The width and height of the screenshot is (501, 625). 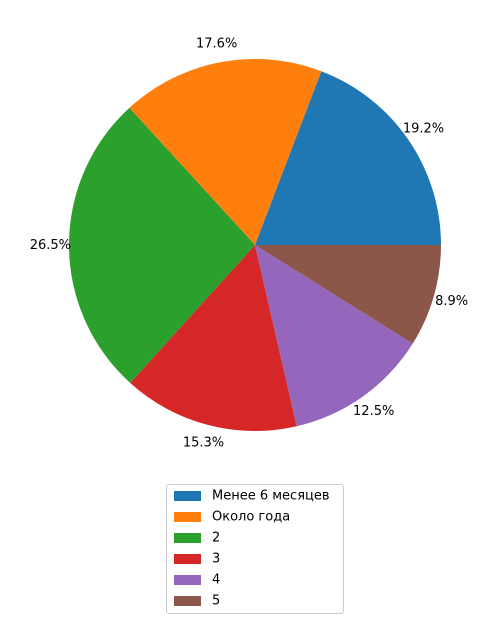 What do you see at coordinates (50, 245) in the screenshot?
I see `pct-label-3: 26.5%` at bounding box center [50, 245].